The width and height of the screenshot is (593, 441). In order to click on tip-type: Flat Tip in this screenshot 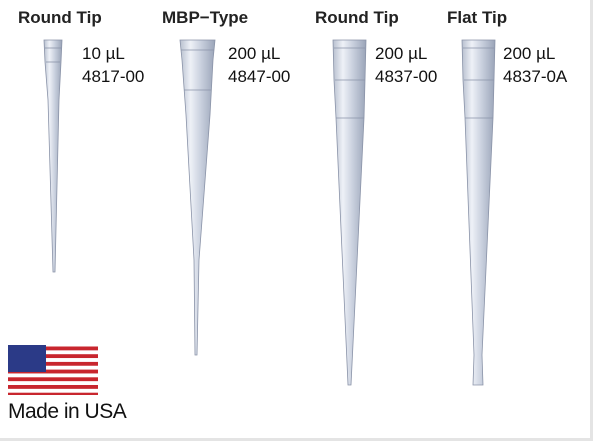, I will do `click(477, 17)`.